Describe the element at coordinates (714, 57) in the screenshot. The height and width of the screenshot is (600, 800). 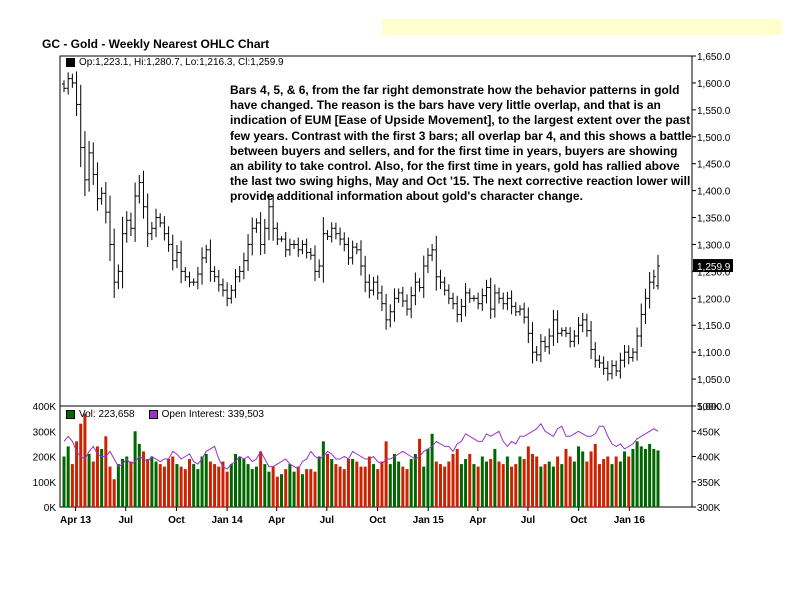
I see `price-axis-tick-label: 1,650.0` at that location.